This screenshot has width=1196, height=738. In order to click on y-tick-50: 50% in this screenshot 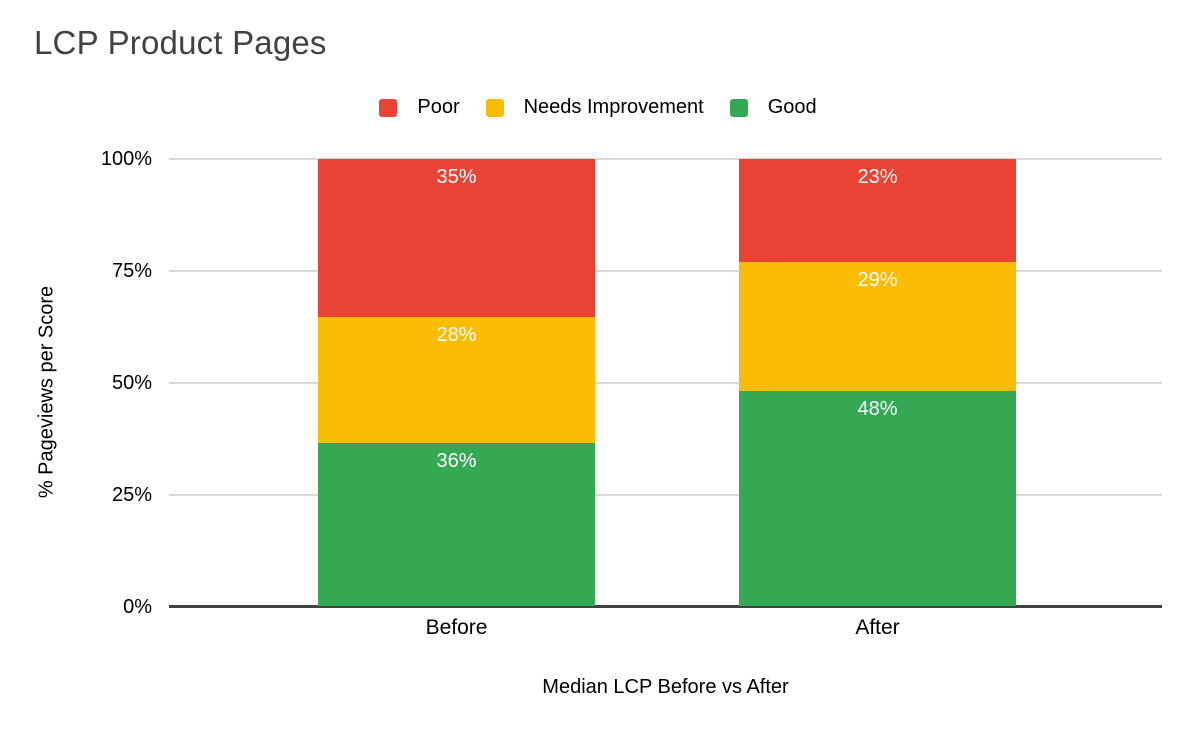, I will do `click(131, 383)`.